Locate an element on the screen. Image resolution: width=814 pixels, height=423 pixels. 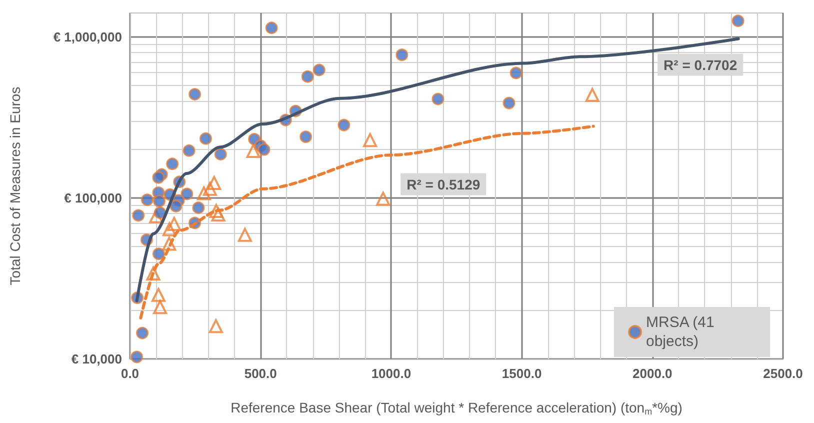
y-tick-label: € 100,000 is located at coordinates (93, 198).